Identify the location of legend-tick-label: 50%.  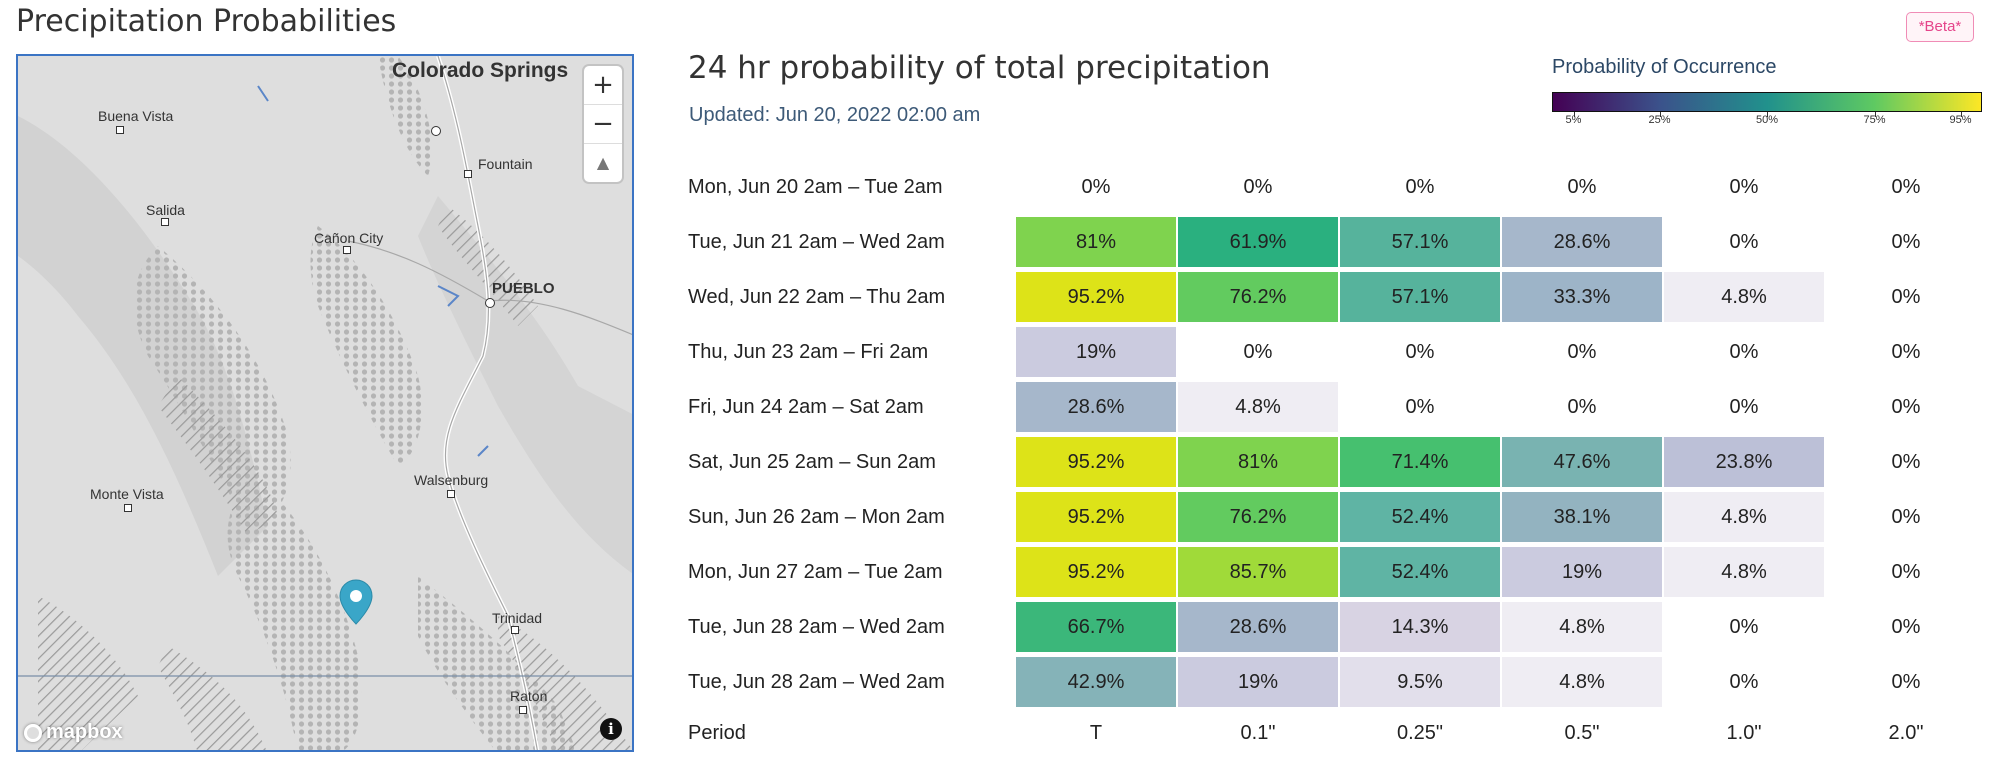
(1767, 120).